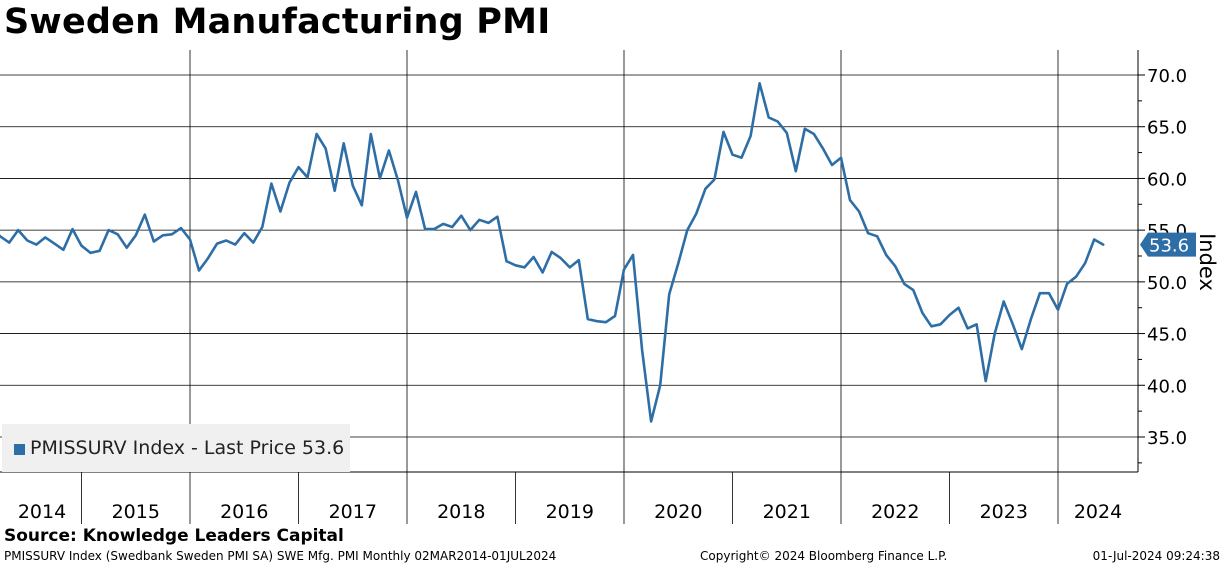 This screenshot has height=566, width=1224. I want to click on y-tick-label: 35.0, so click(1167, 438).